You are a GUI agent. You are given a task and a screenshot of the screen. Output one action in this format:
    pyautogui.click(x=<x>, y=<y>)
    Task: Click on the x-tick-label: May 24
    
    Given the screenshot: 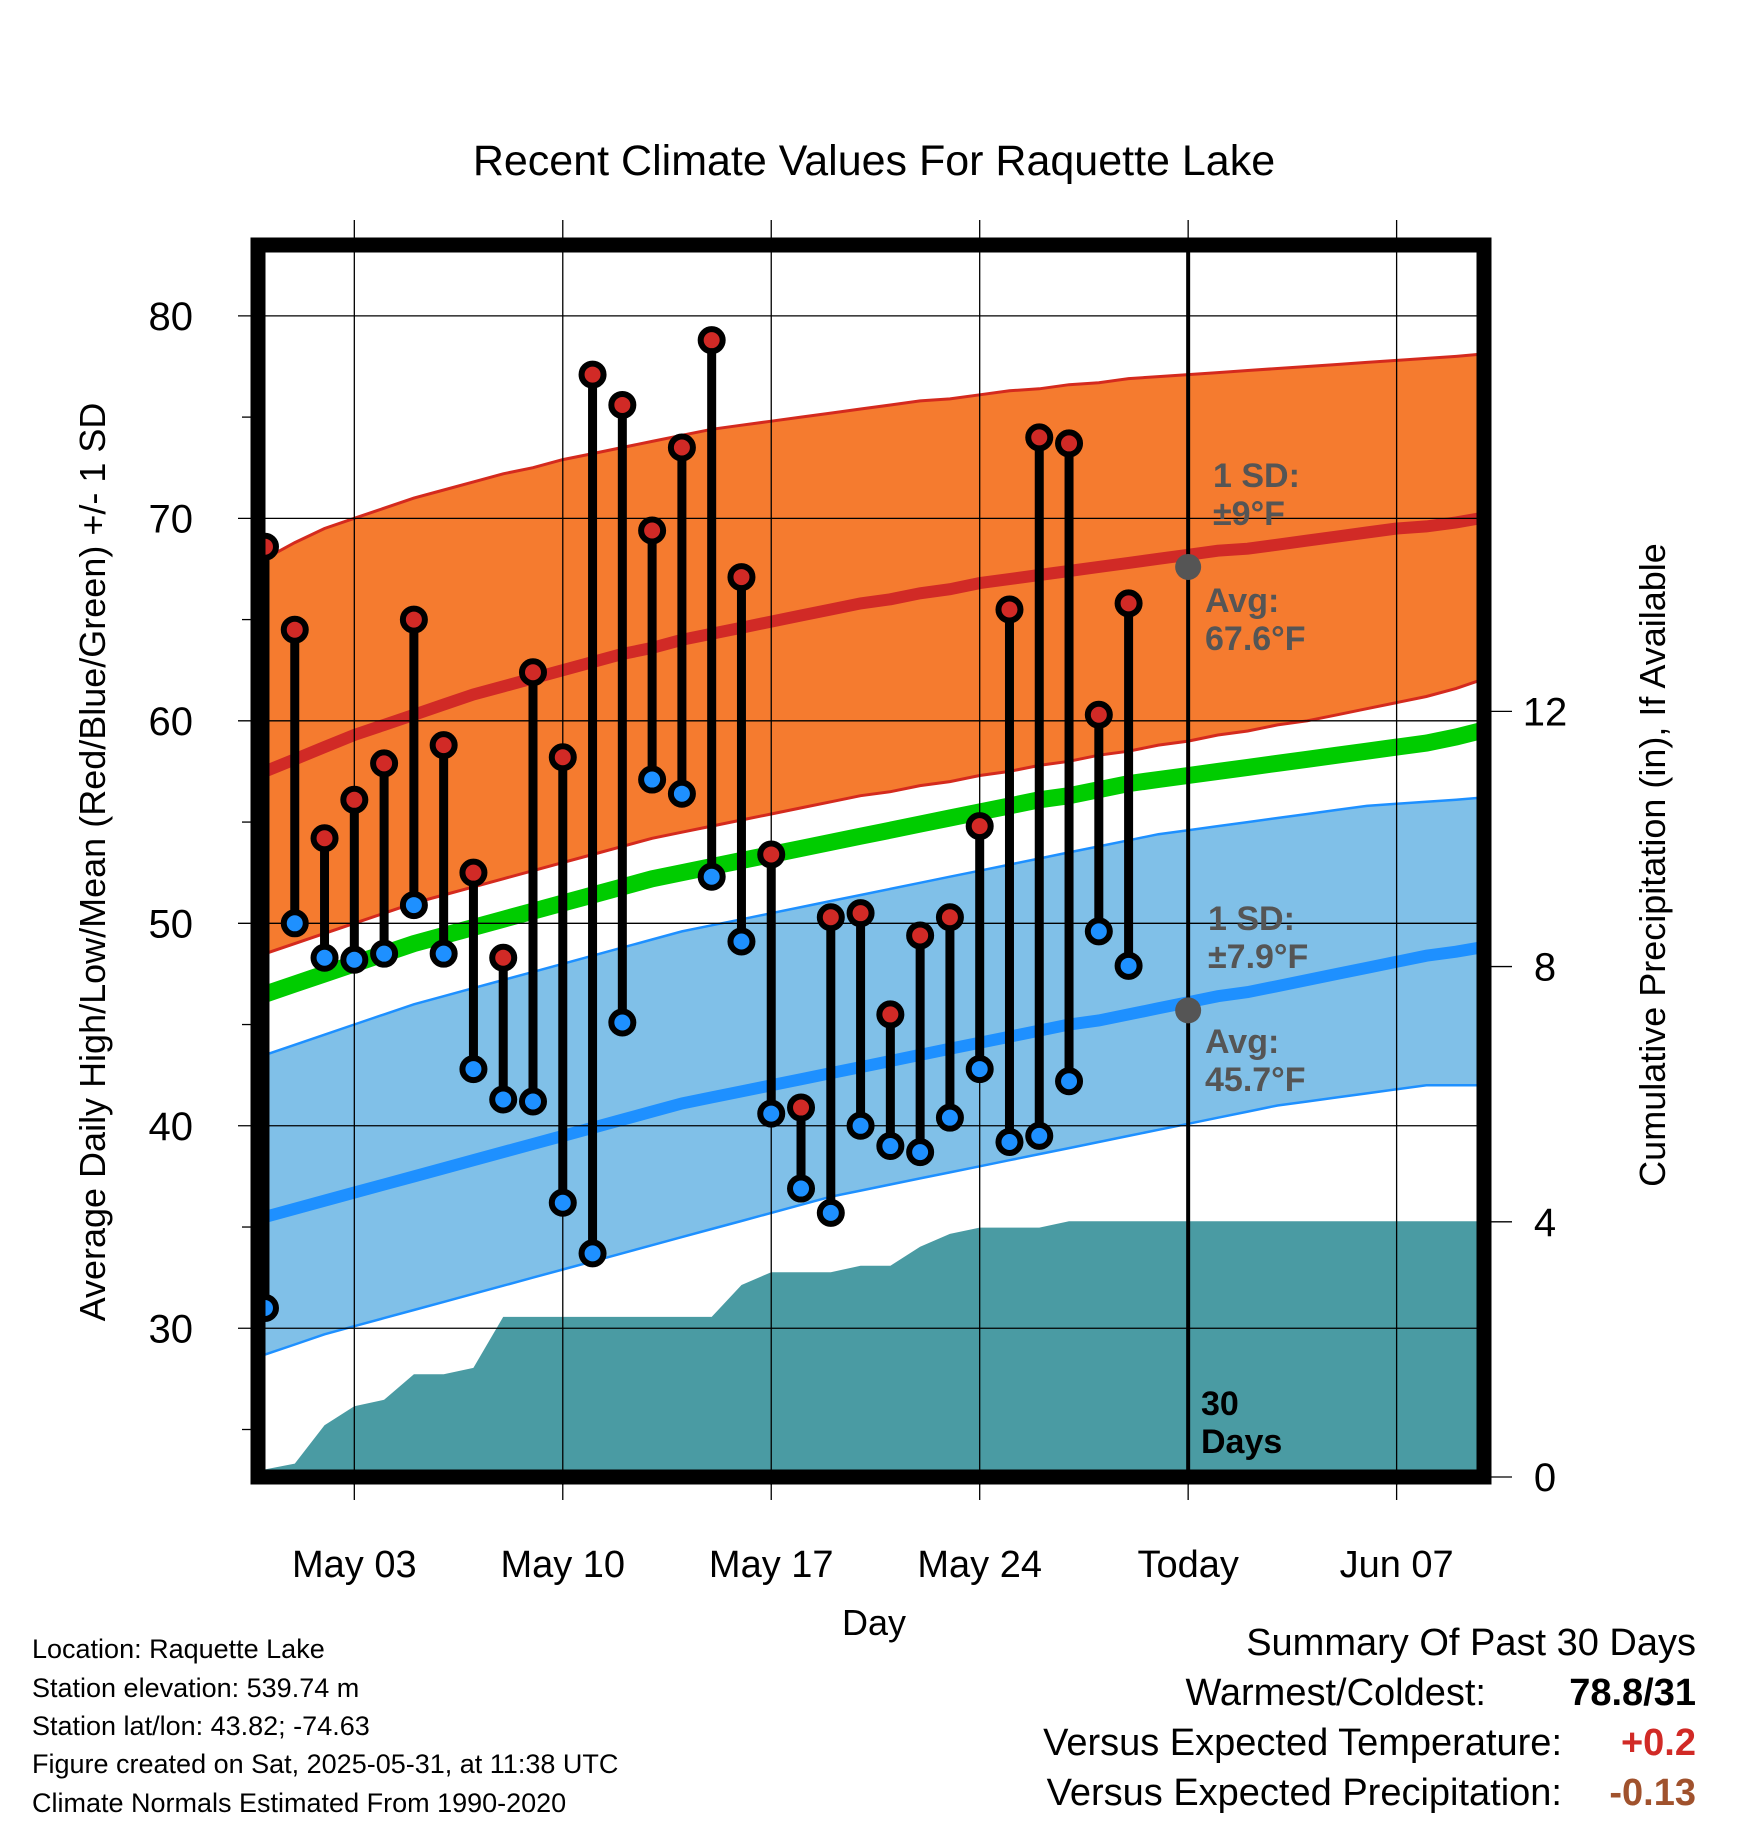 What is the action you would take?
    pyautogui.click(x=979, y=1565)
    